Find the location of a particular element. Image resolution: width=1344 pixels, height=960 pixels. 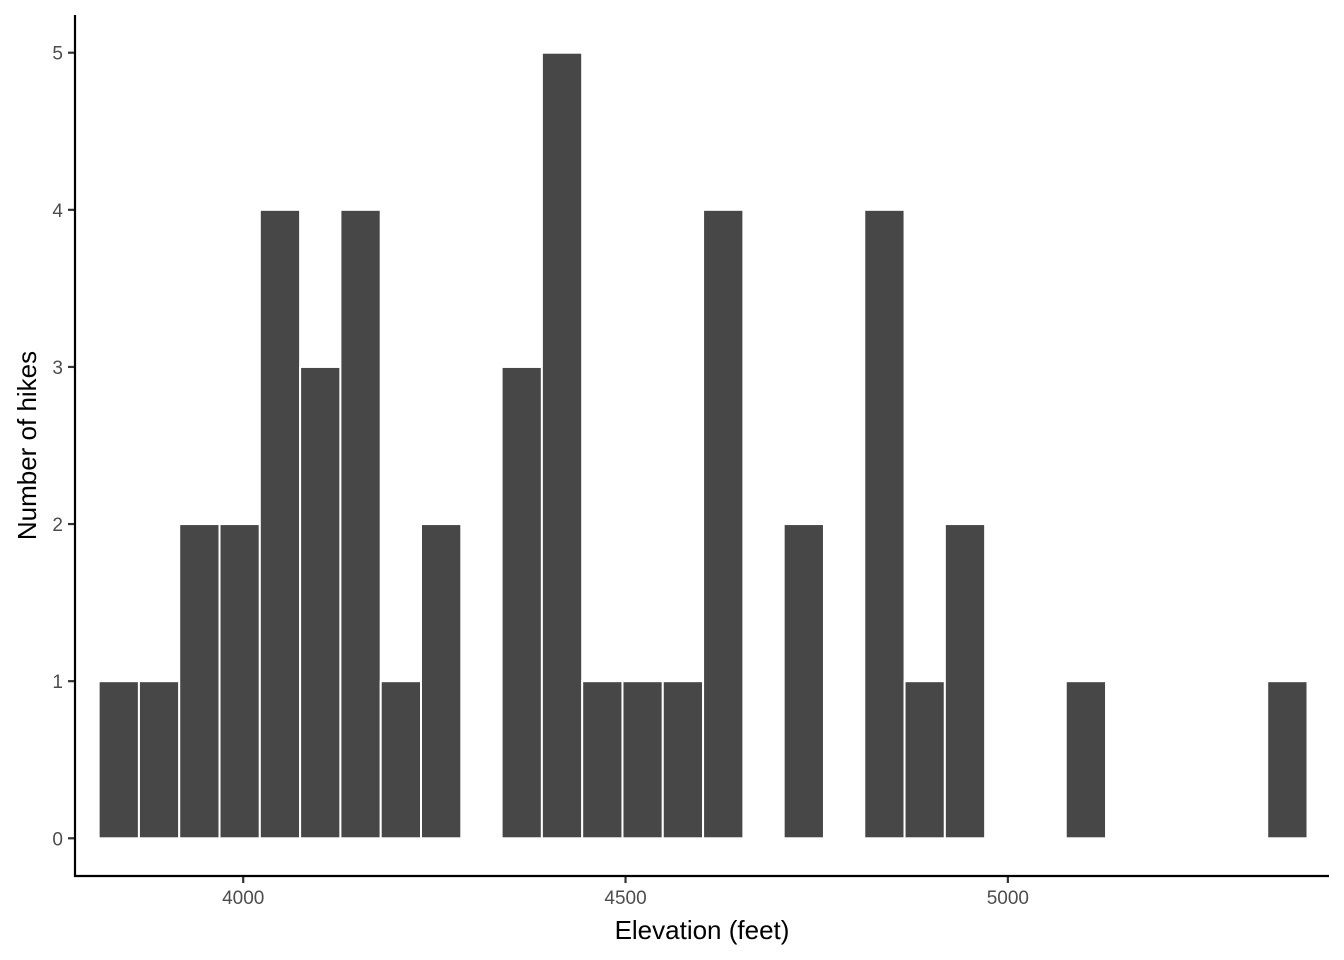

x-tick-label: 4000 is located at coordinates (243, 898).